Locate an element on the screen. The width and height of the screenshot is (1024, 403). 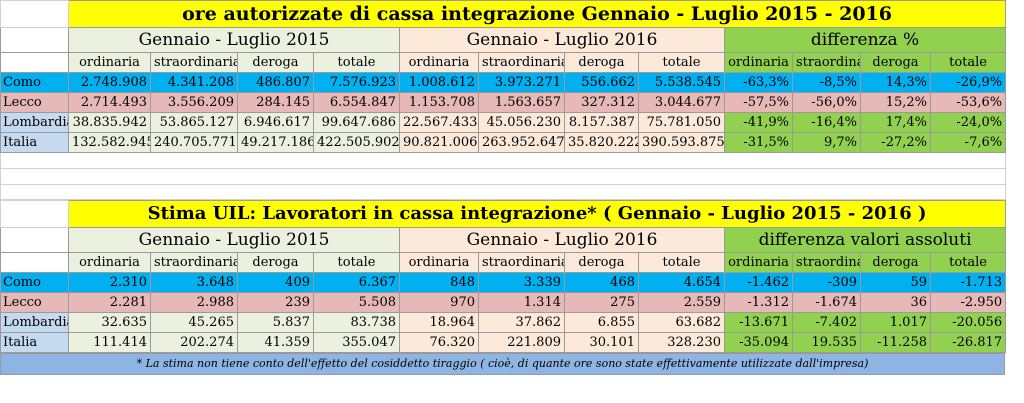
table-cell: 2.559 is located at coordinates (681, 302).